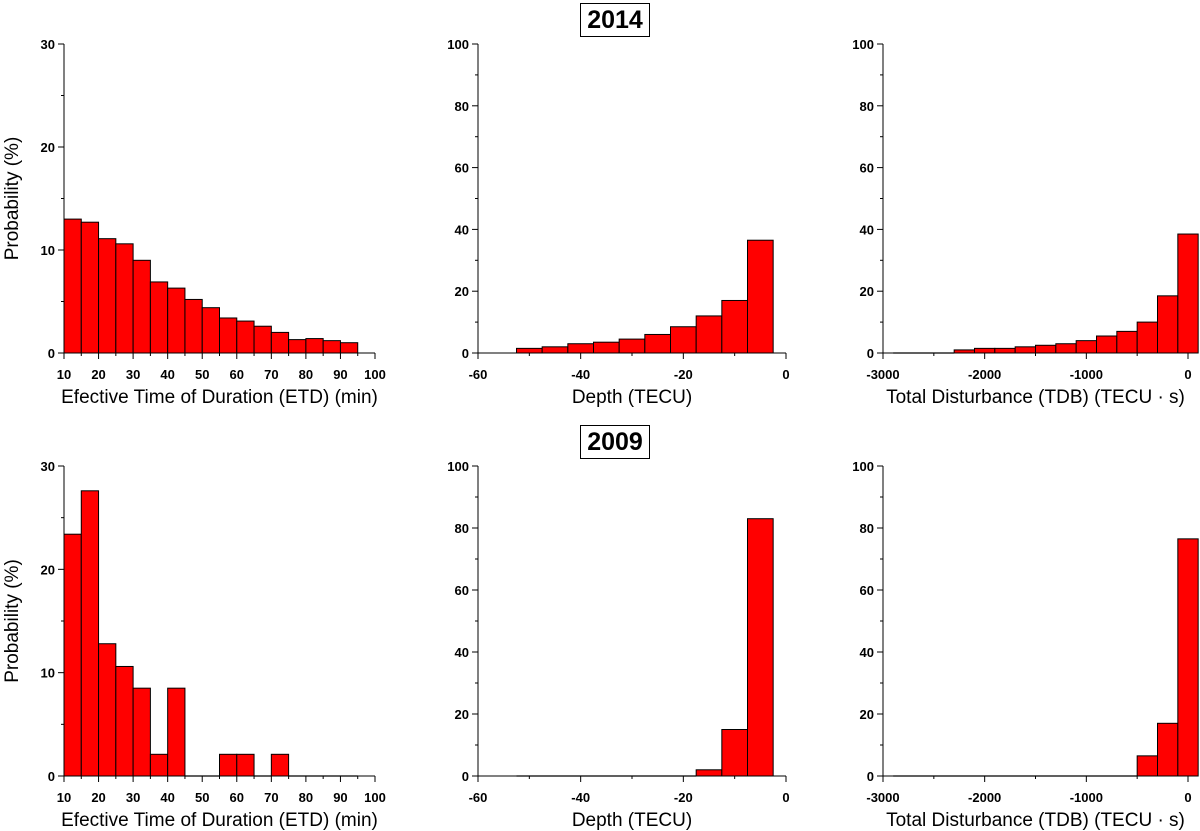 The height and width of the screenshot is (831, 1200). Describe the element at coordinates (867, 291) in the screenshot. I see `chart-2-y-tick-label: 20` at that location.